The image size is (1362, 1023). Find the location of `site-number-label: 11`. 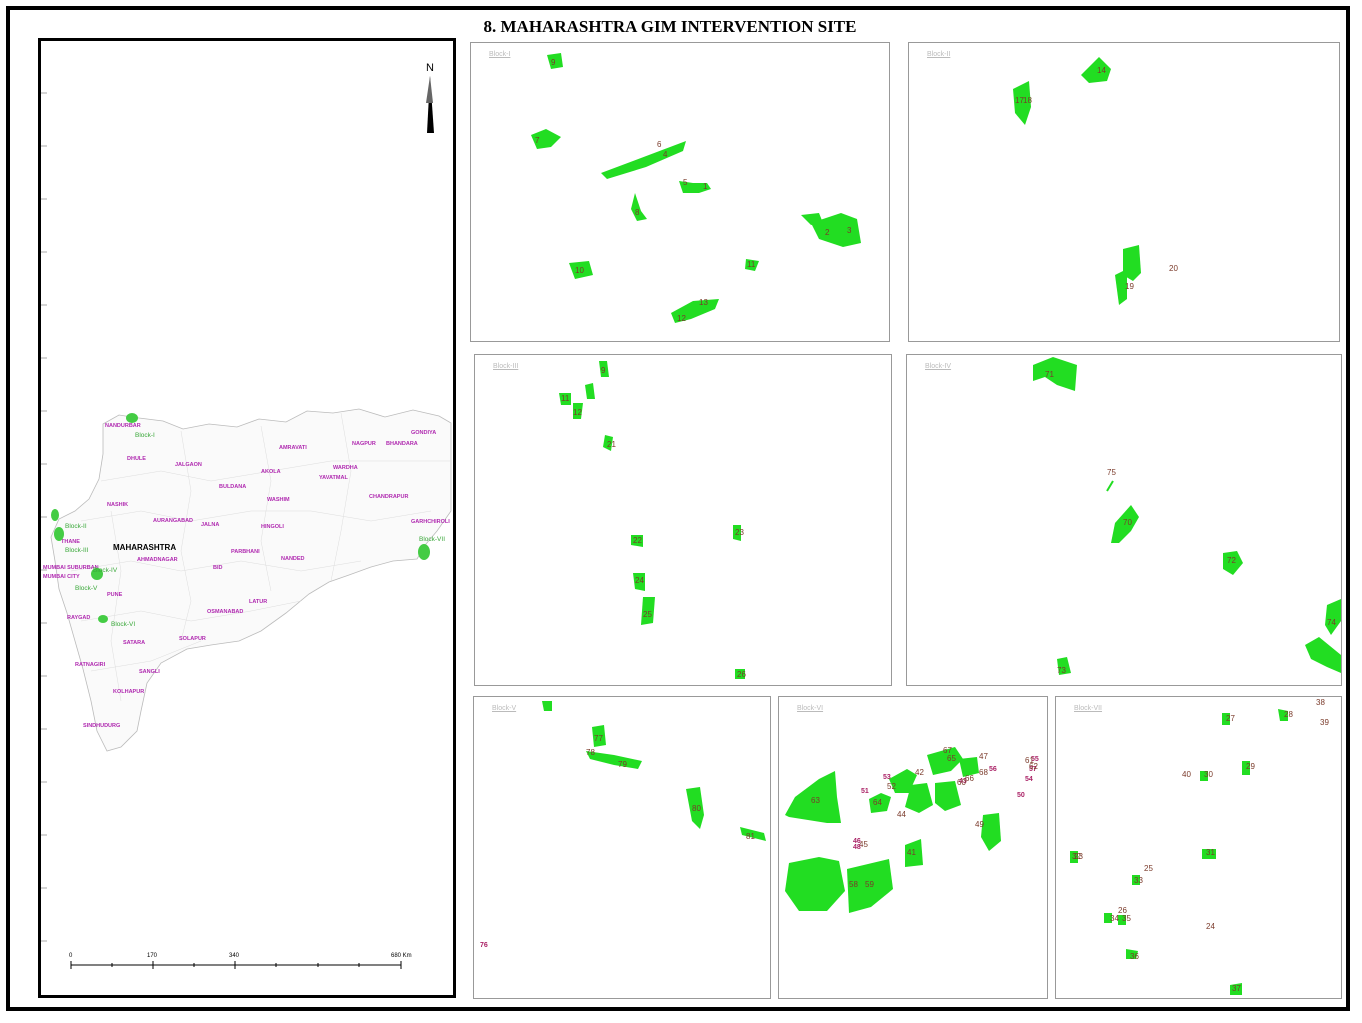

site-number-label: 11 is located at coordinates (751, 264).